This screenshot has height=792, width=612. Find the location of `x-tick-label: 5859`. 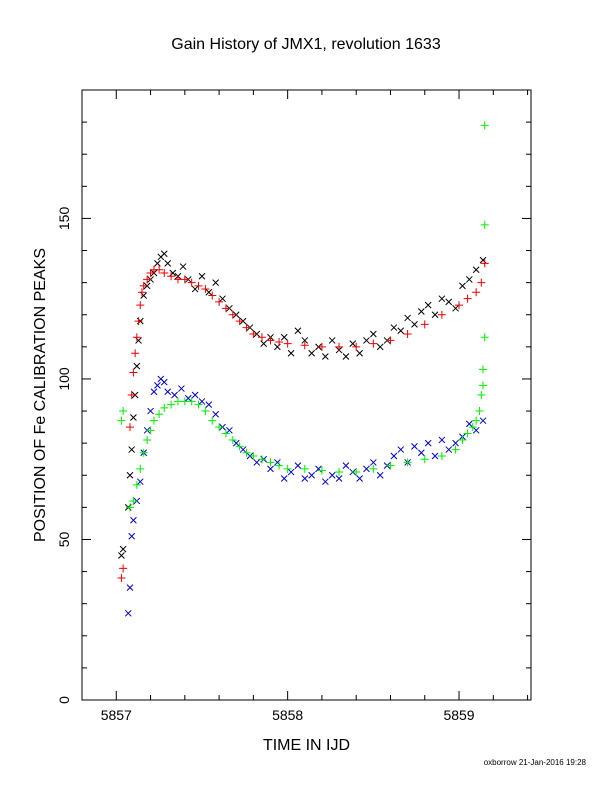

x-tick-label: 5859 is located at coordinates (458, 715).